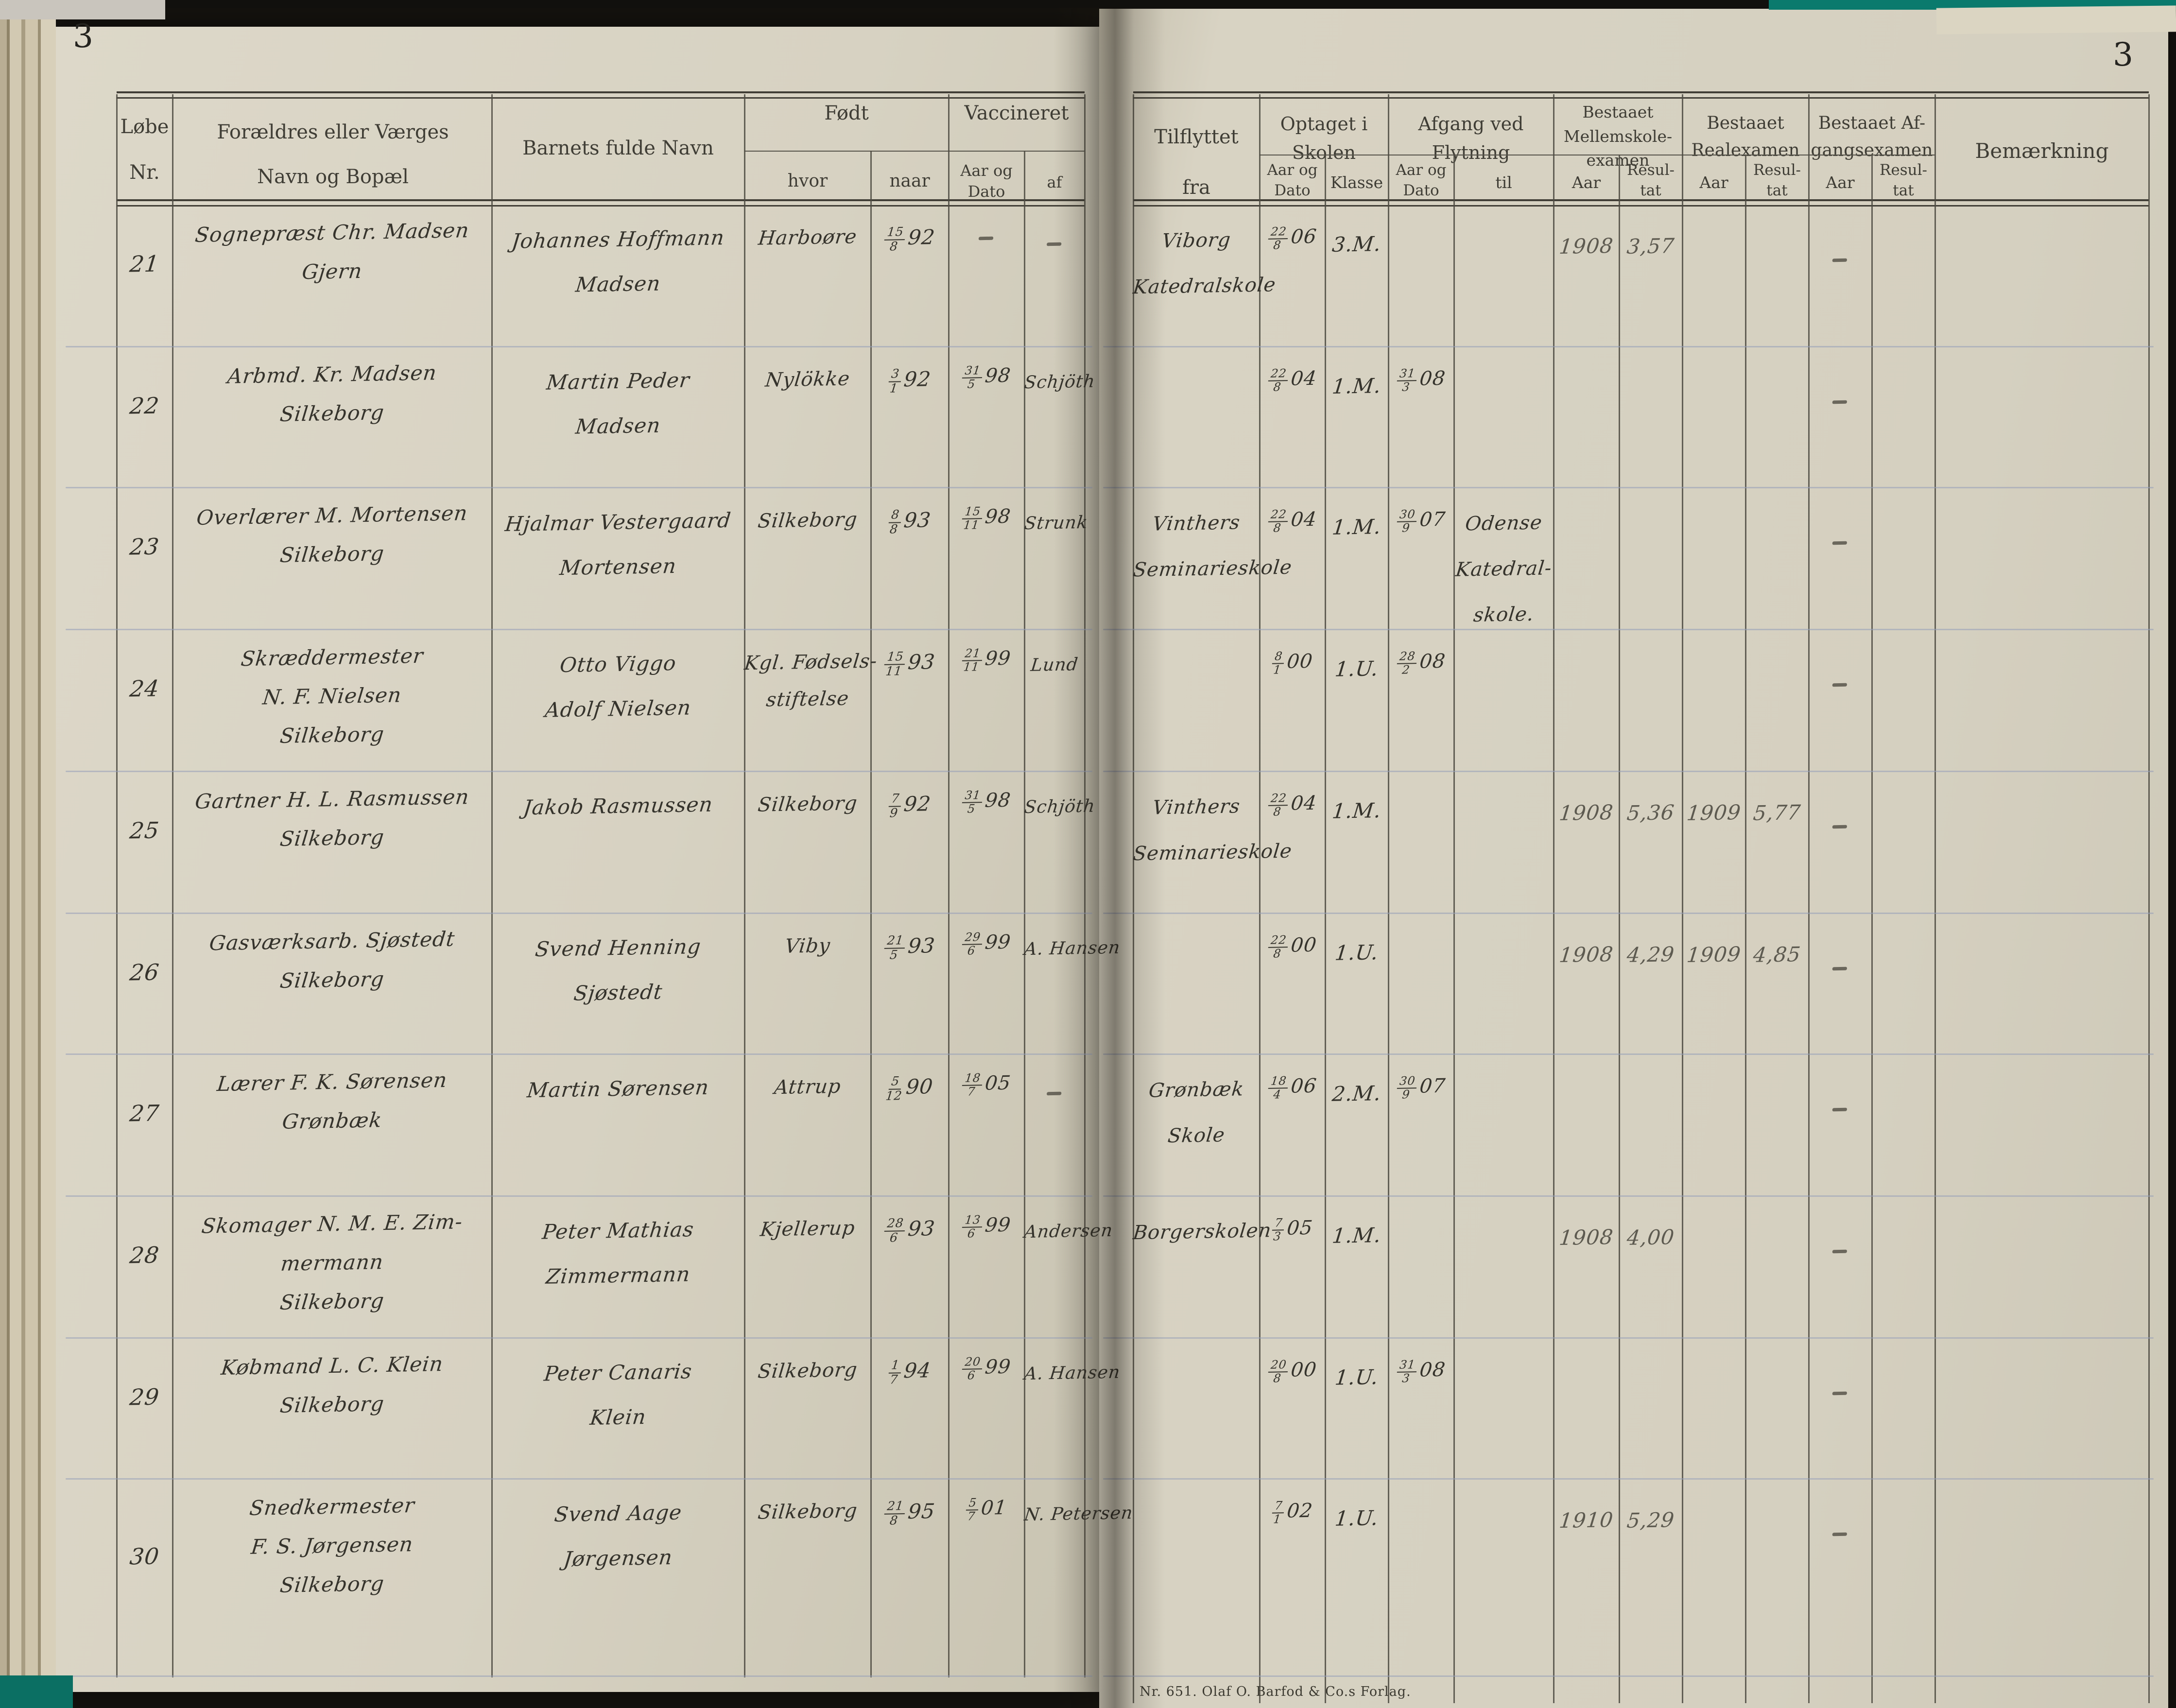  Describe the element at coordinates (986, 1368) in the screenshot. I see `cell-vacc-date: 20 6 99` at that location.